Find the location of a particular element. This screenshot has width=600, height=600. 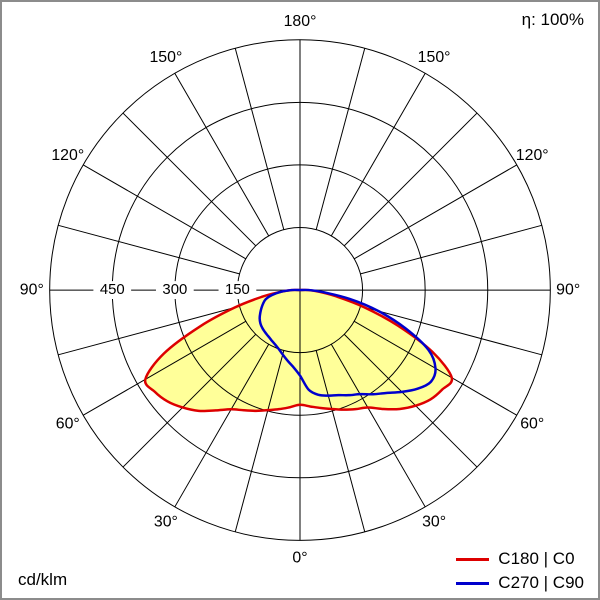

c180-c0-curve is located at coordinates (298, 350).